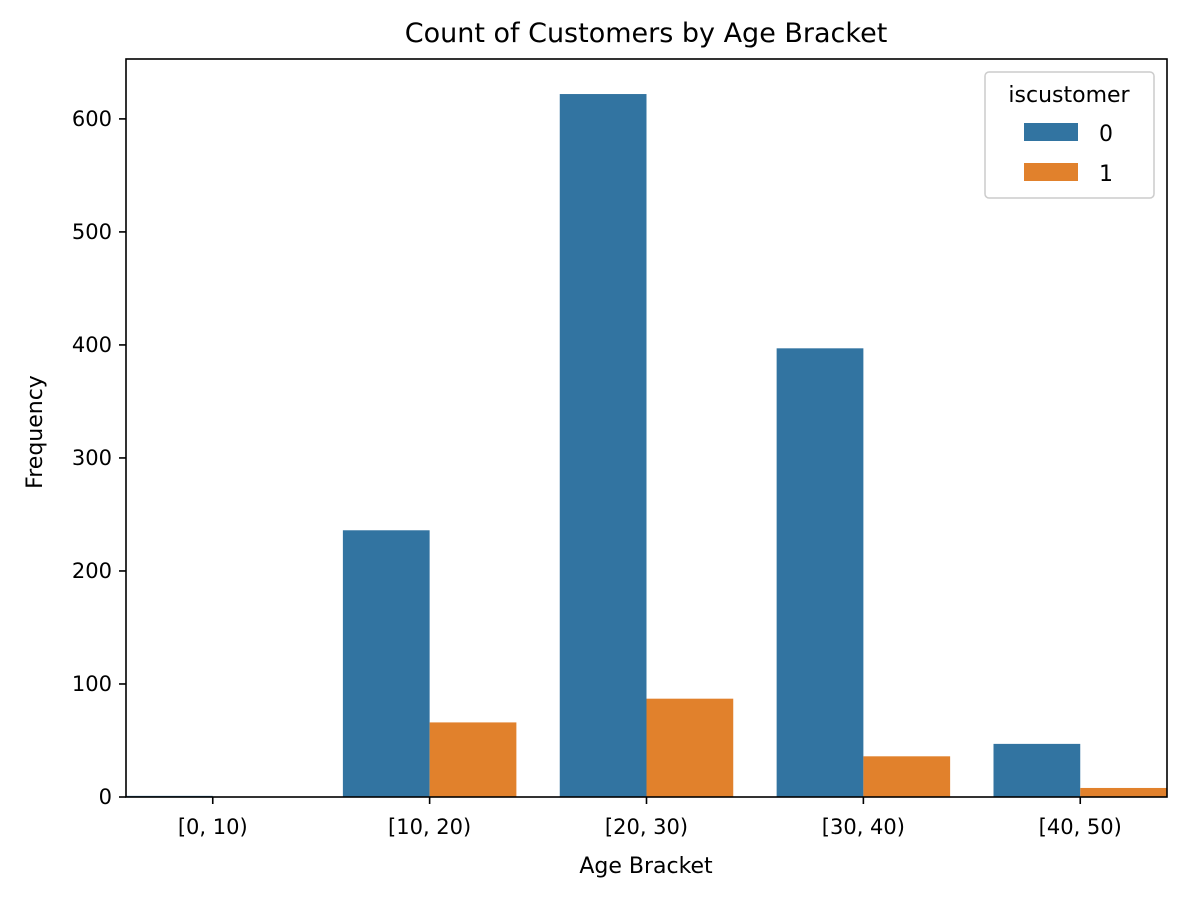 The image size is (1186, 898). What do you see at coordinates (863, 827) in the screenshot?
I see `x-tick-label-3: [30, 40)` at bounding box center [863, 827].